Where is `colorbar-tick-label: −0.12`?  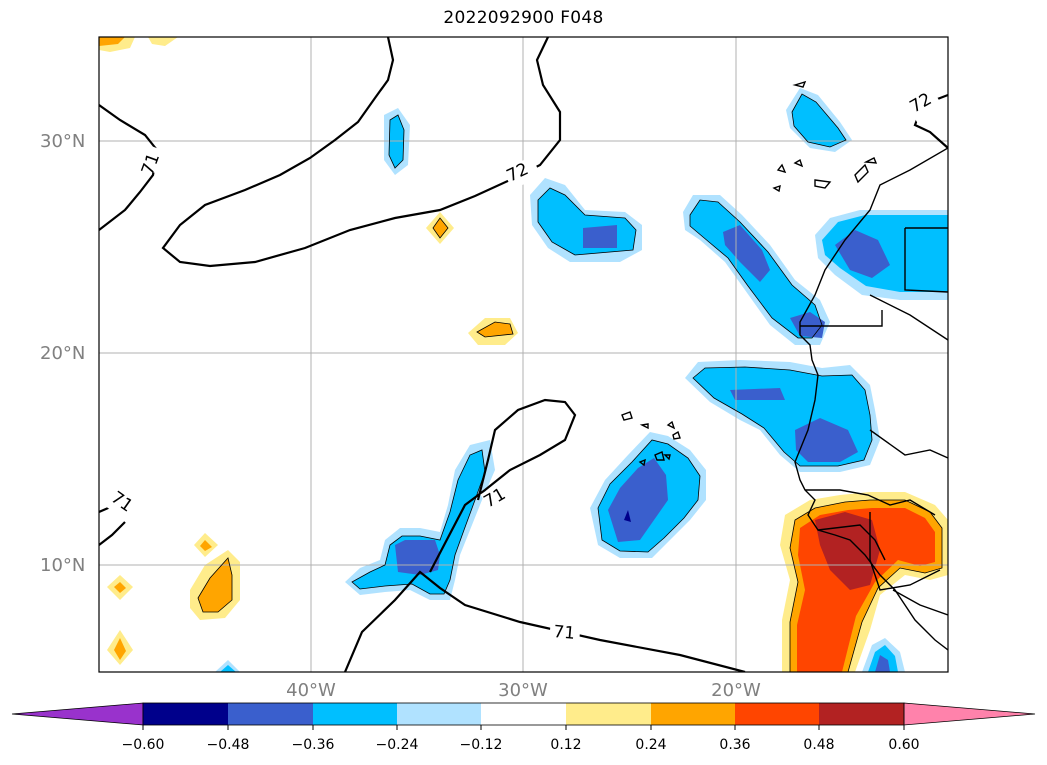
colorbar-tick-label: −0.12 is located at coordinates (481, 745).